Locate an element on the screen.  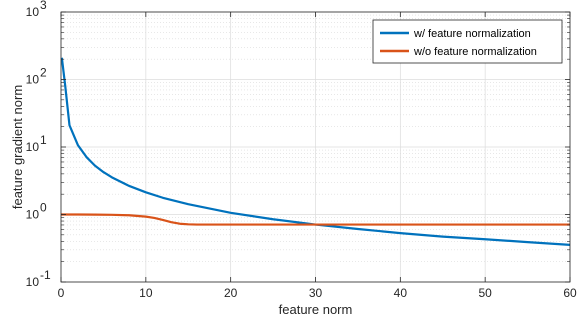
legend-label-w-normalization: w/ feature normalization is located at coordinates (472, 34).